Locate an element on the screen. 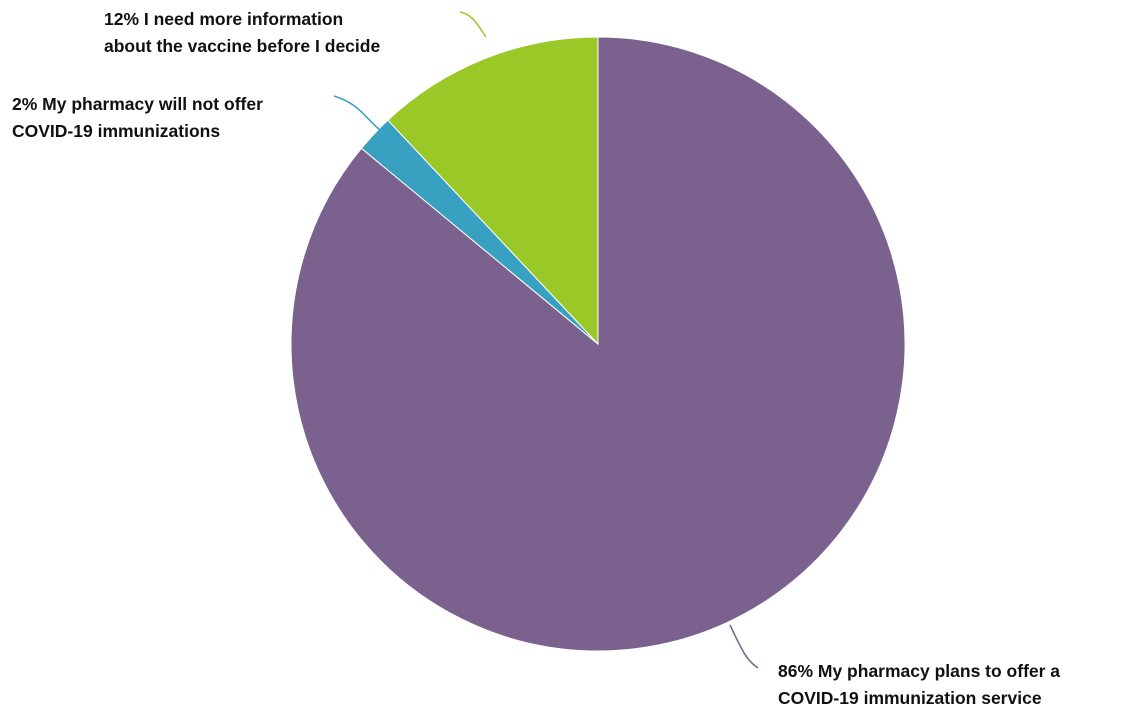 The width and height of the screenshot is (1125, 713). slice-label-12-line2: about the vaccine before I decide is located at coordinates (242, 46).